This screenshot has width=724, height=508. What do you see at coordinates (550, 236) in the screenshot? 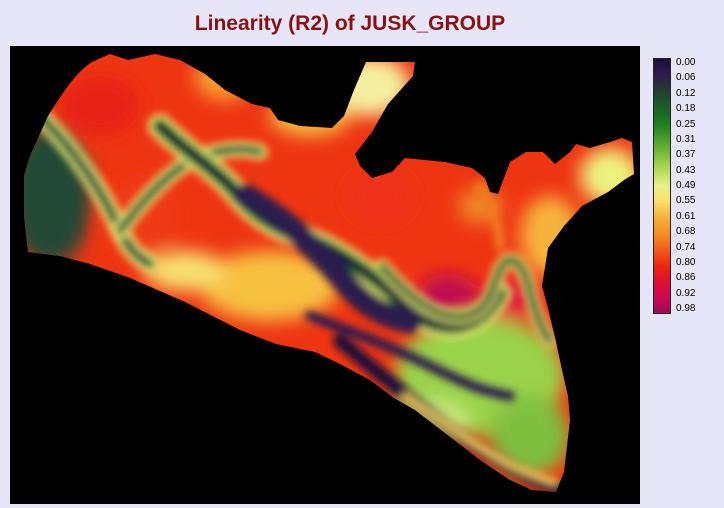
I see `field-right-orange` at bounding box center [550, 236].